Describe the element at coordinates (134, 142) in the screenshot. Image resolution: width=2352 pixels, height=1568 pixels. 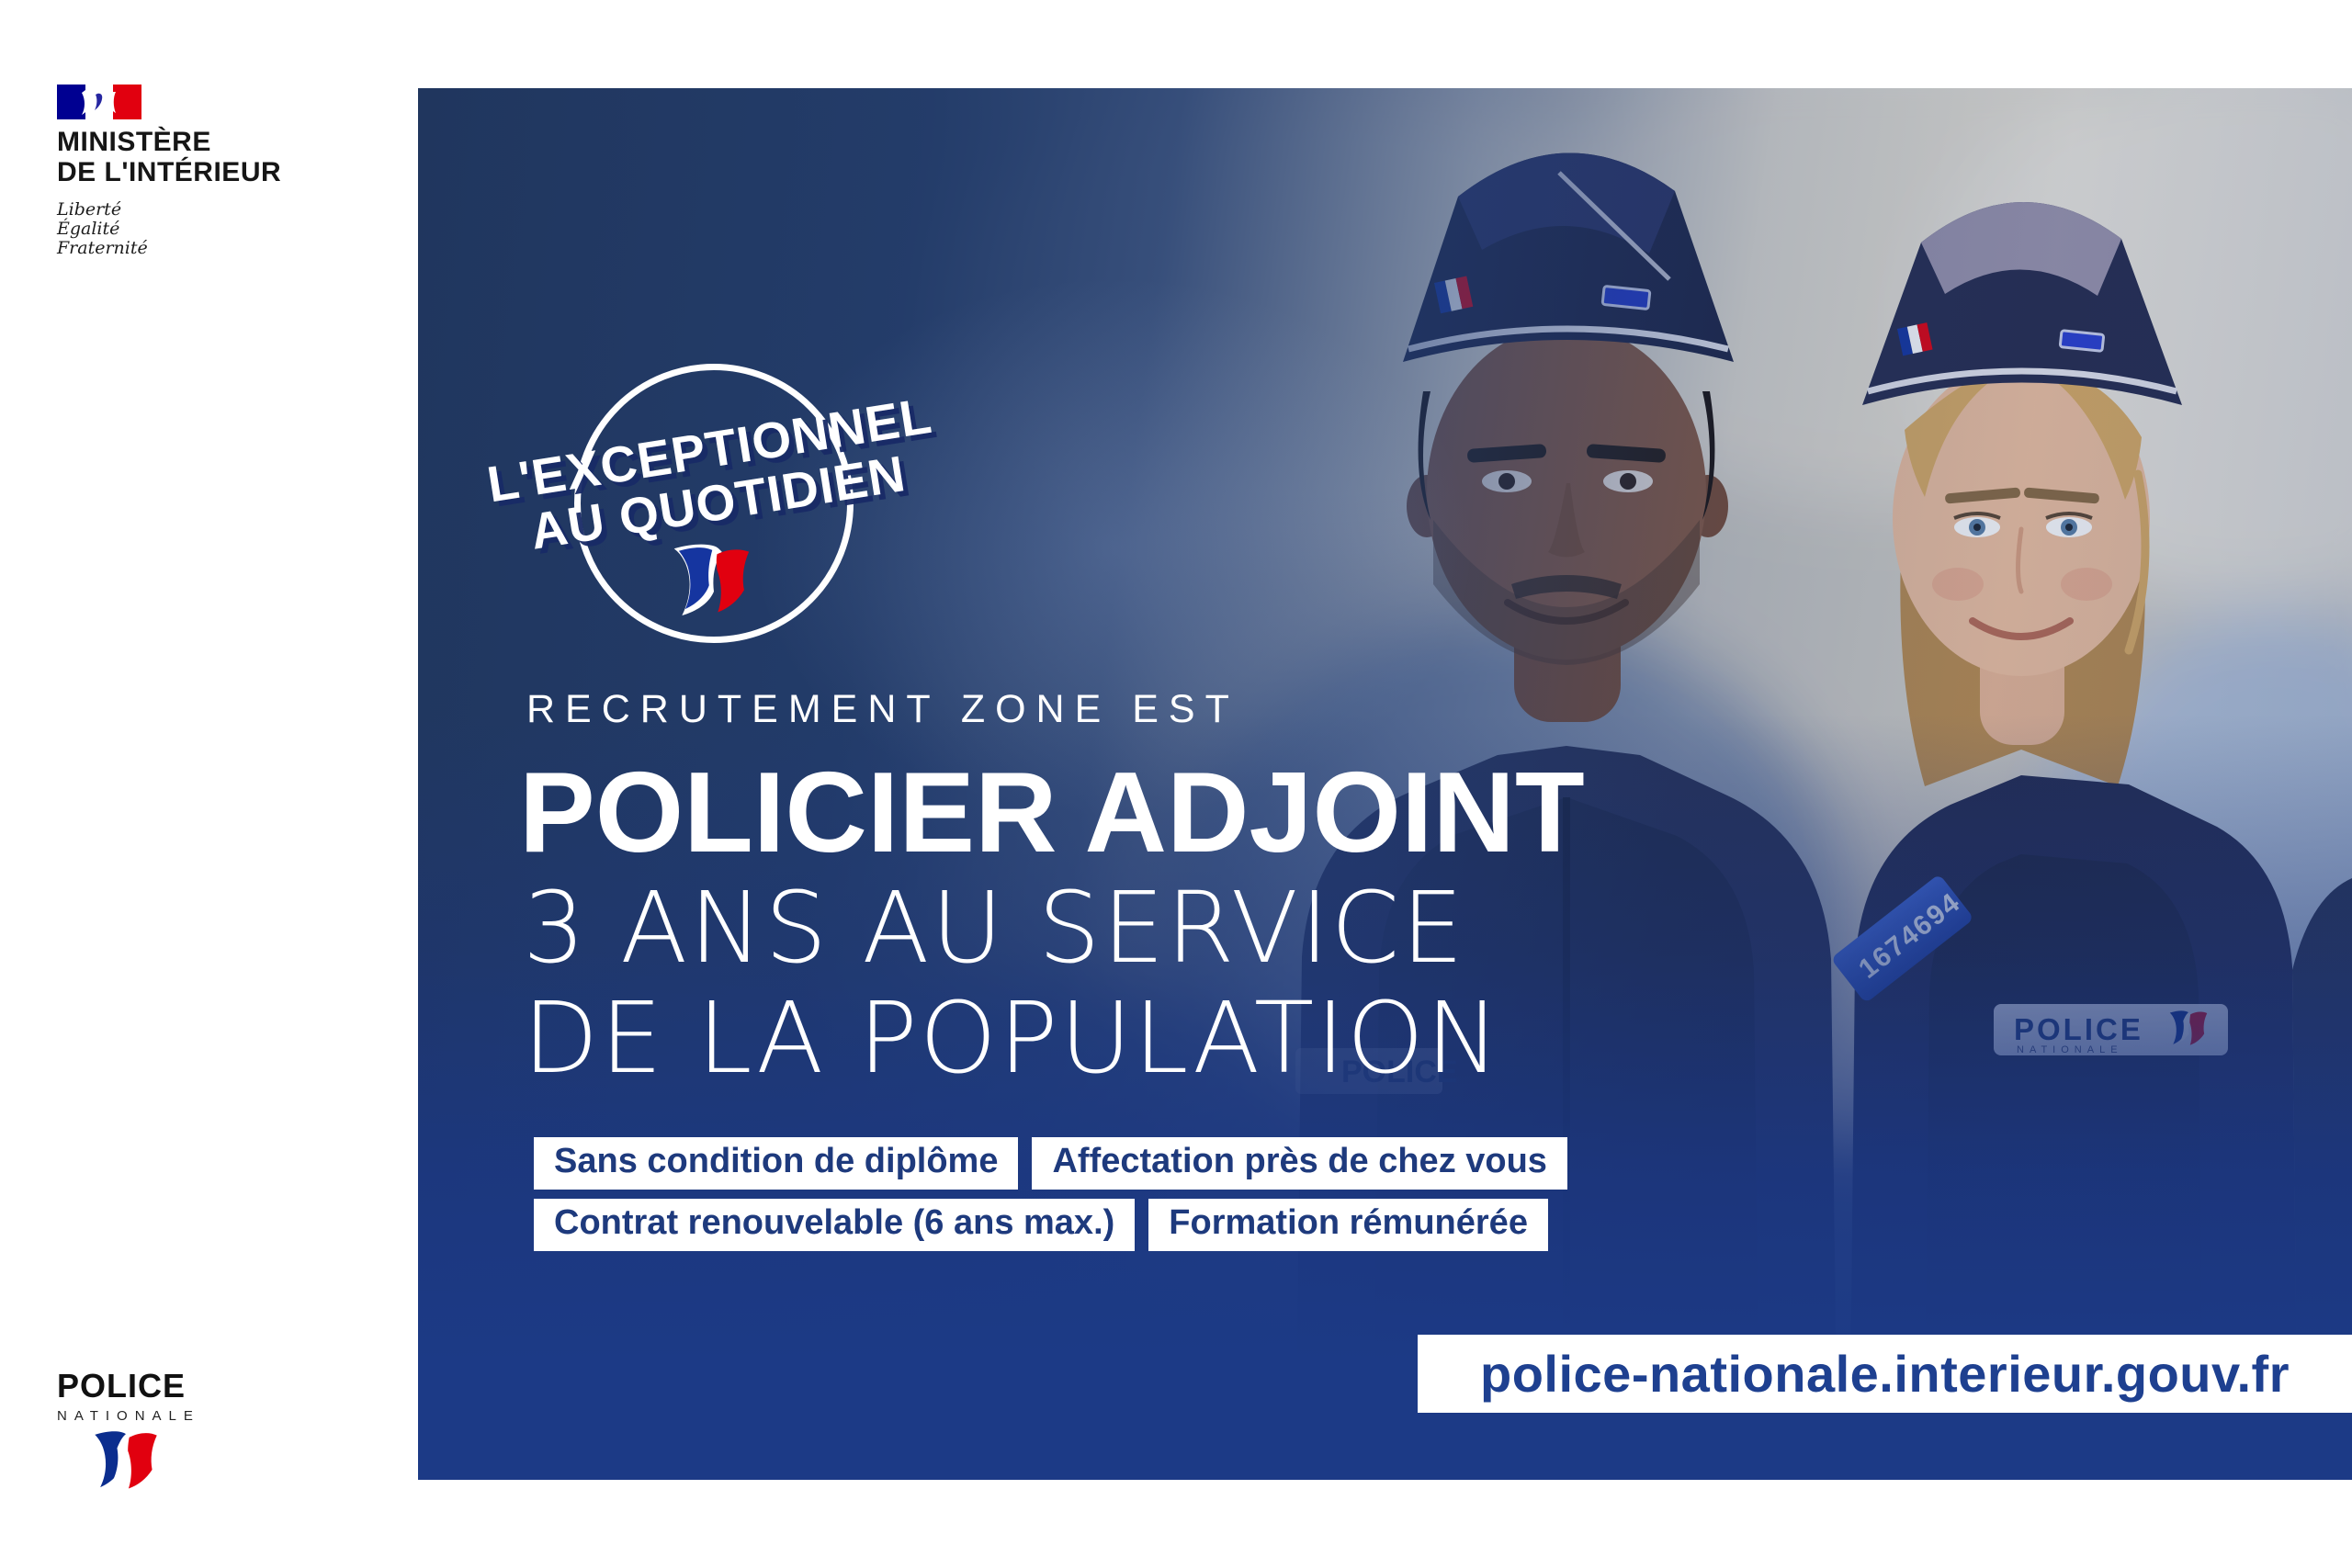
I see `ministry-name-line1: MINISTÈRE` at that location.